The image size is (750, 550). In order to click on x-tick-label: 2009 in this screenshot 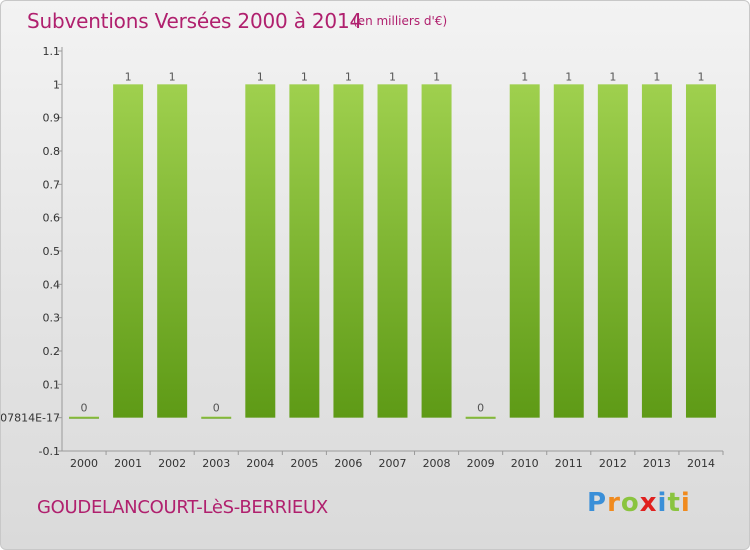, I will do `click(481, 463)`.